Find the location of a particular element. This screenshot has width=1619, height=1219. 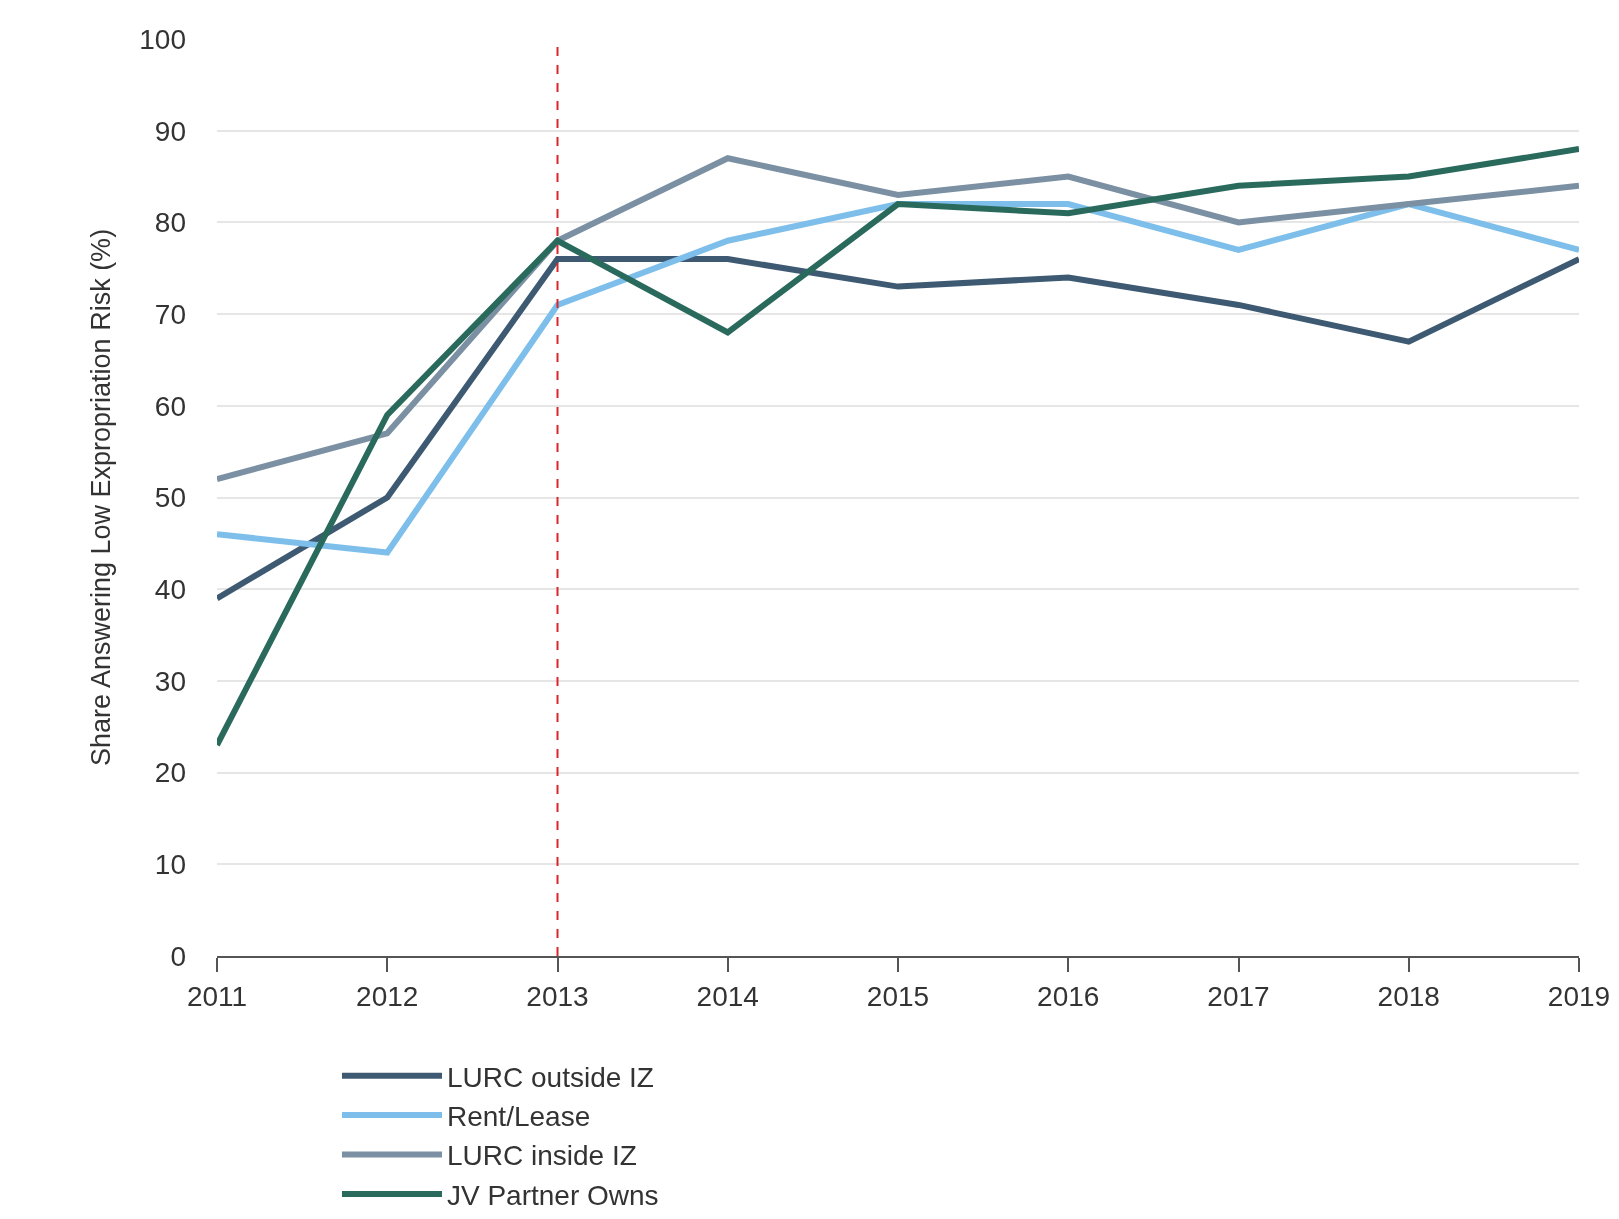

y-tick-label: 40 is located at coordinates (170, 589).